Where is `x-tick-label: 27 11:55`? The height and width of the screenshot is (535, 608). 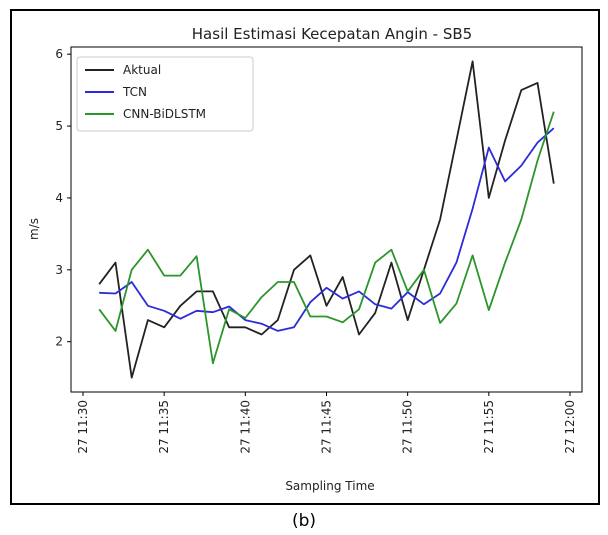 x-tick-label: 27 11:55 is located at coordinates (489, 427).